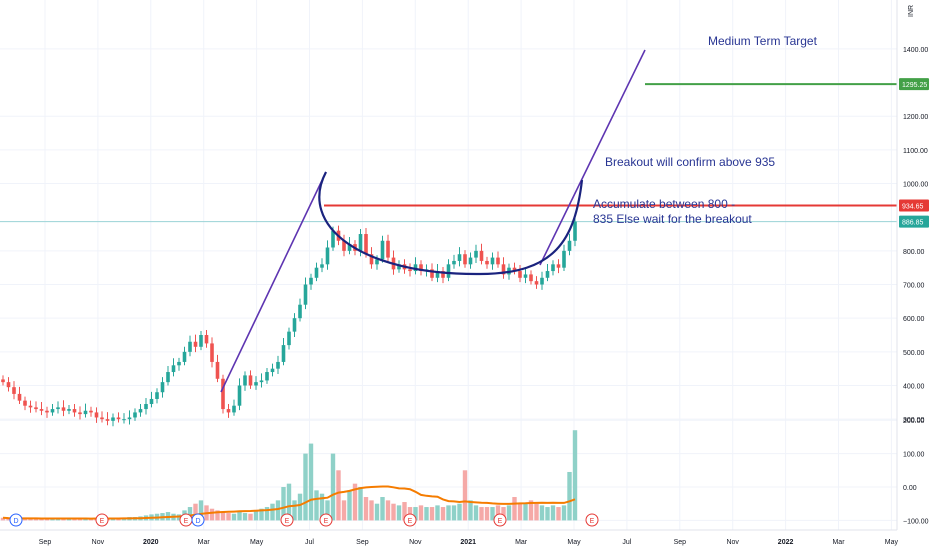 This screenshot has width=932, height=555. I want to click on volume-tick-label: 0.00, so click(910, 488).